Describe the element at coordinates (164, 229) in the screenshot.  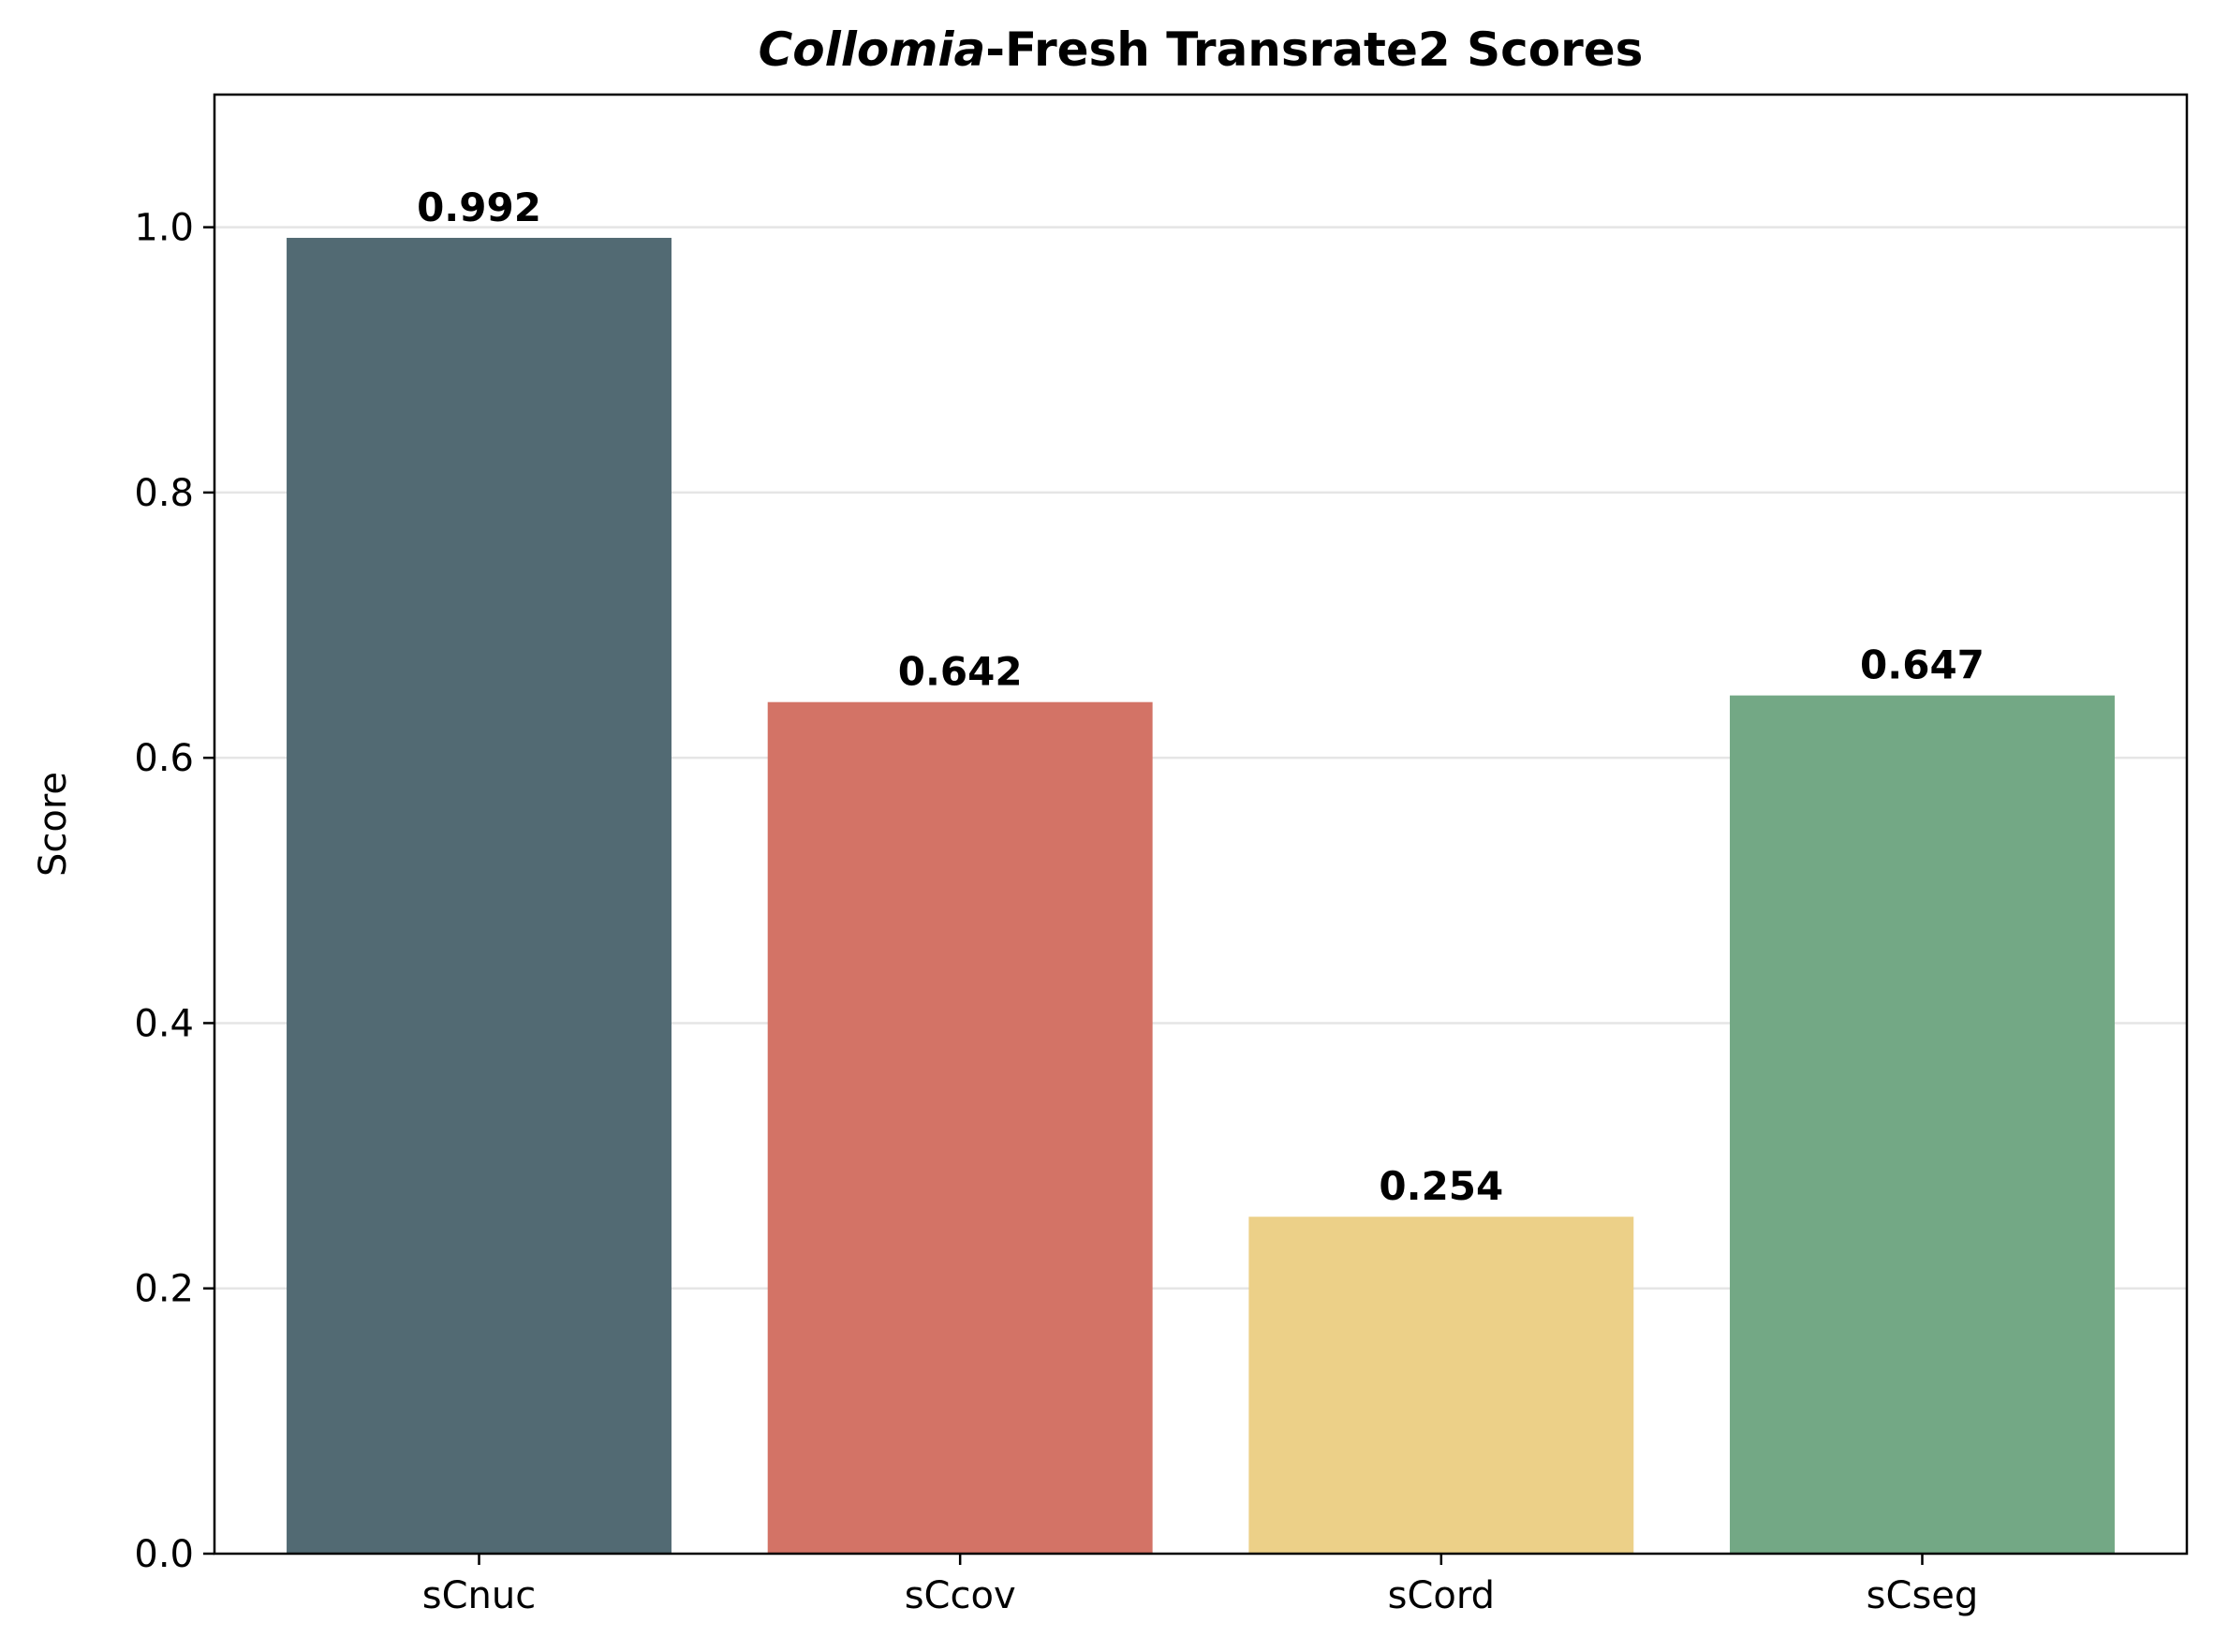
I see `y-tick-label: 1.0` at that location.